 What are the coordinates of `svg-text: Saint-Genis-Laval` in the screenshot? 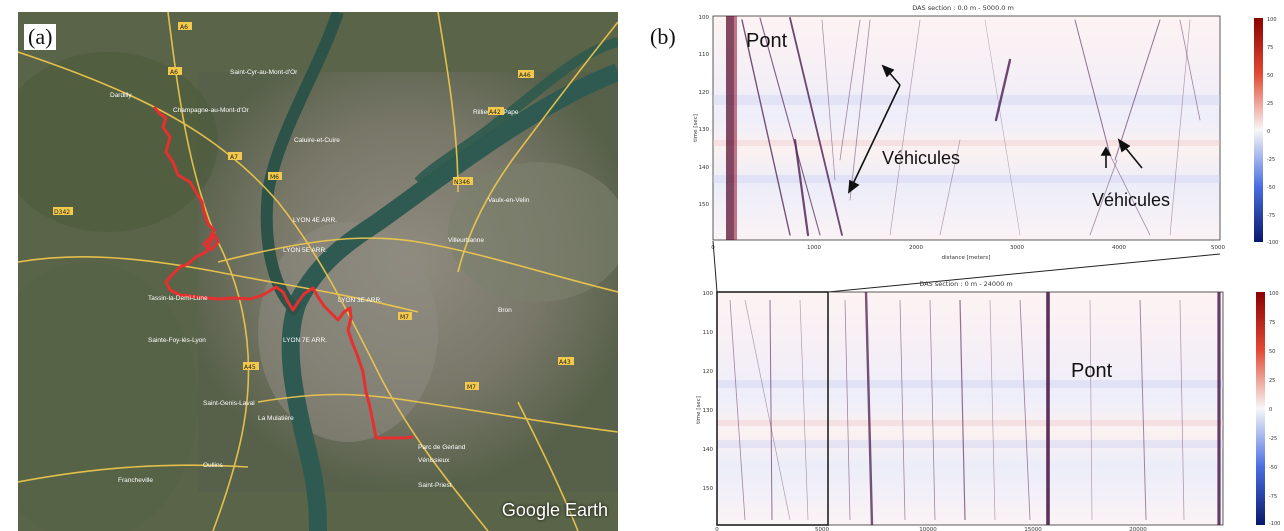 It's located at (229, 403).